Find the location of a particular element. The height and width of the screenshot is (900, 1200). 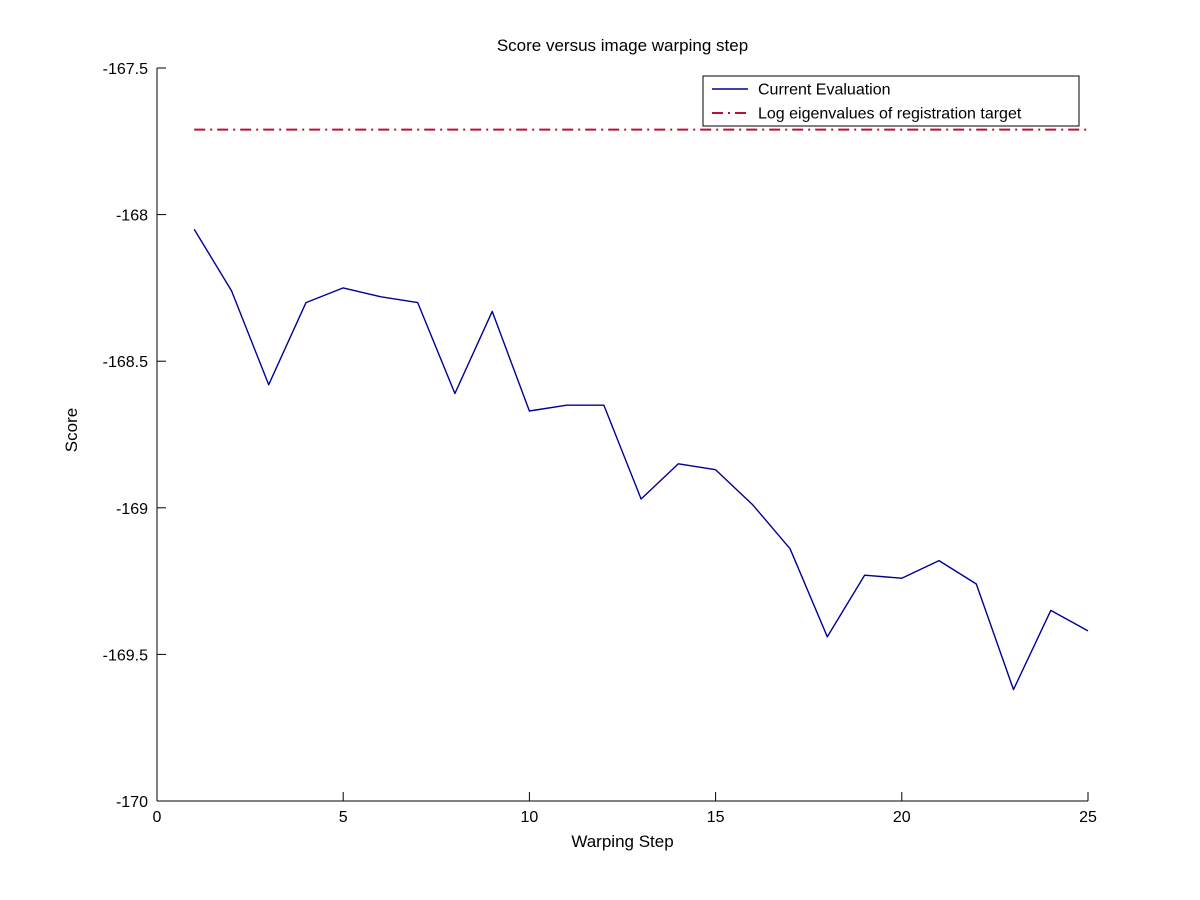

legend-box is located at coordinates (891, 101).